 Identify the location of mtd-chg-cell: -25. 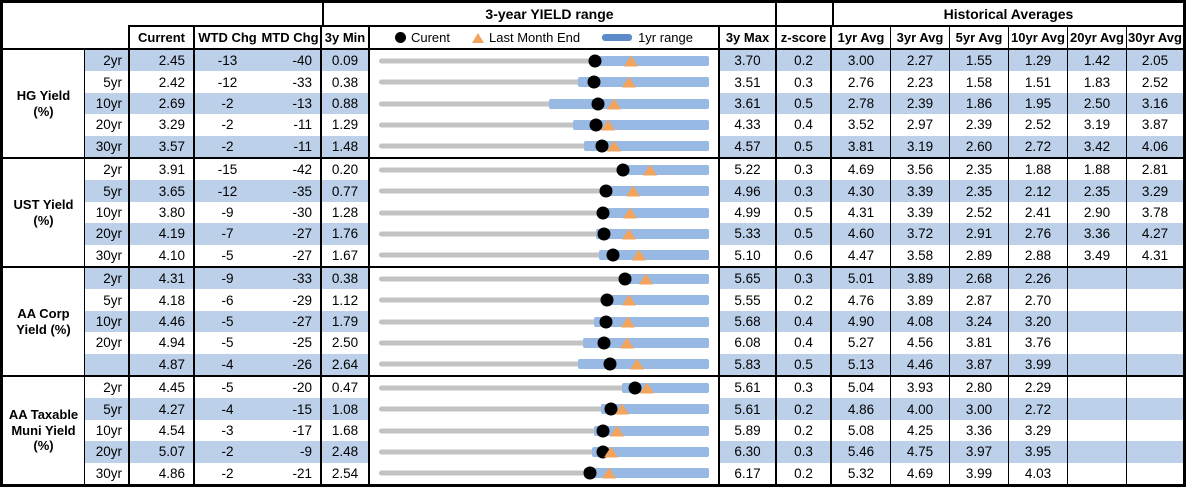
(291, 343).